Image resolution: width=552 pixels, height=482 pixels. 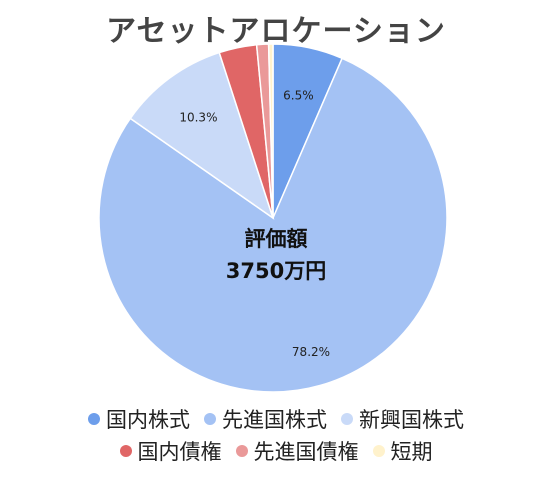 I want to click on legend-item-emerging-stock: 新興国株式, so click(x=402, y=419).